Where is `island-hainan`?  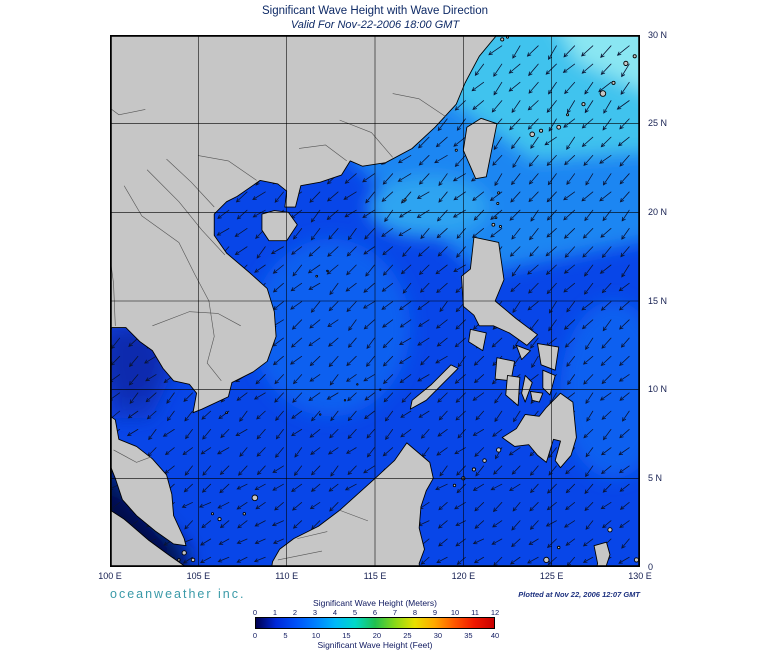 island-hainan is located at coordinates (279, 226).